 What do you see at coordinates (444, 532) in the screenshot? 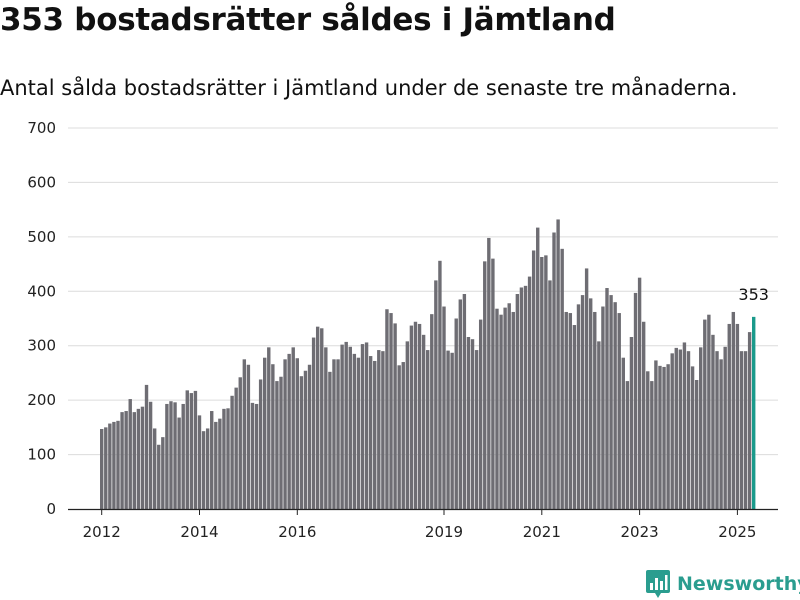
I see `x-tick-label: 2019` at bounding box center [444, 532].